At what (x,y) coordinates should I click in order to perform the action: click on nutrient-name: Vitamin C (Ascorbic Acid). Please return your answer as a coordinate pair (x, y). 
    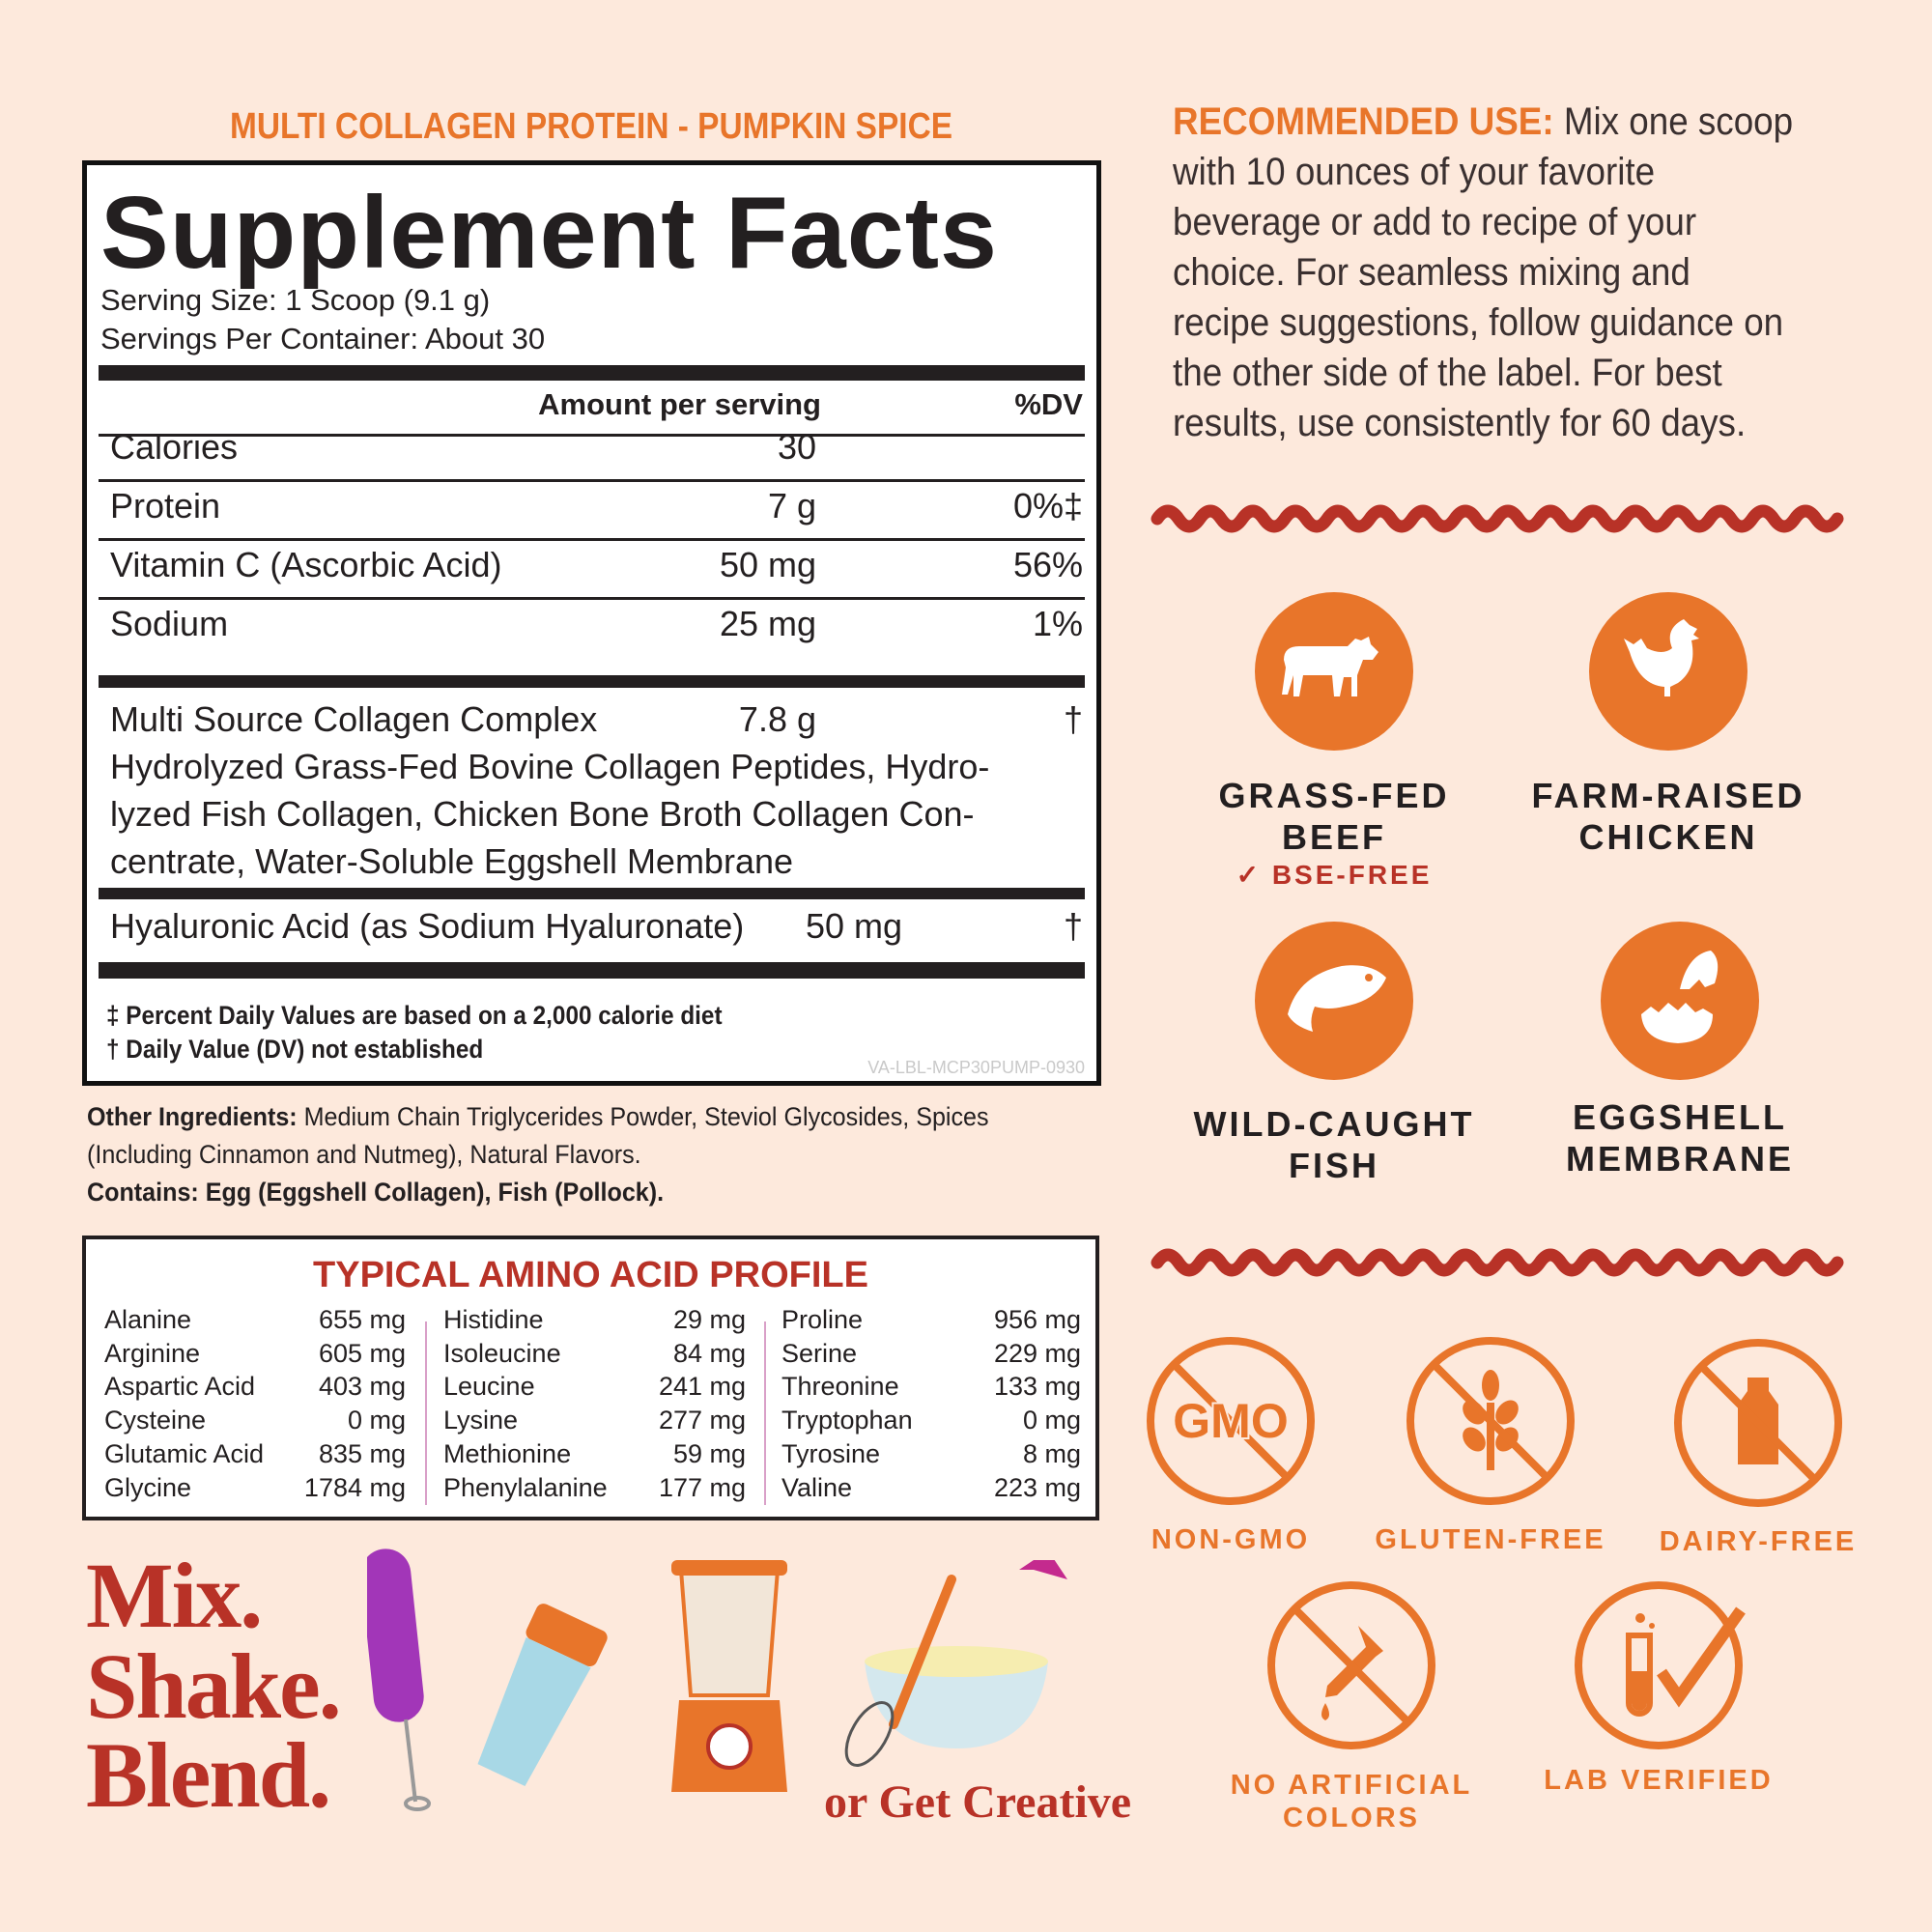
    Looking at the image, I should click on (306, 564).